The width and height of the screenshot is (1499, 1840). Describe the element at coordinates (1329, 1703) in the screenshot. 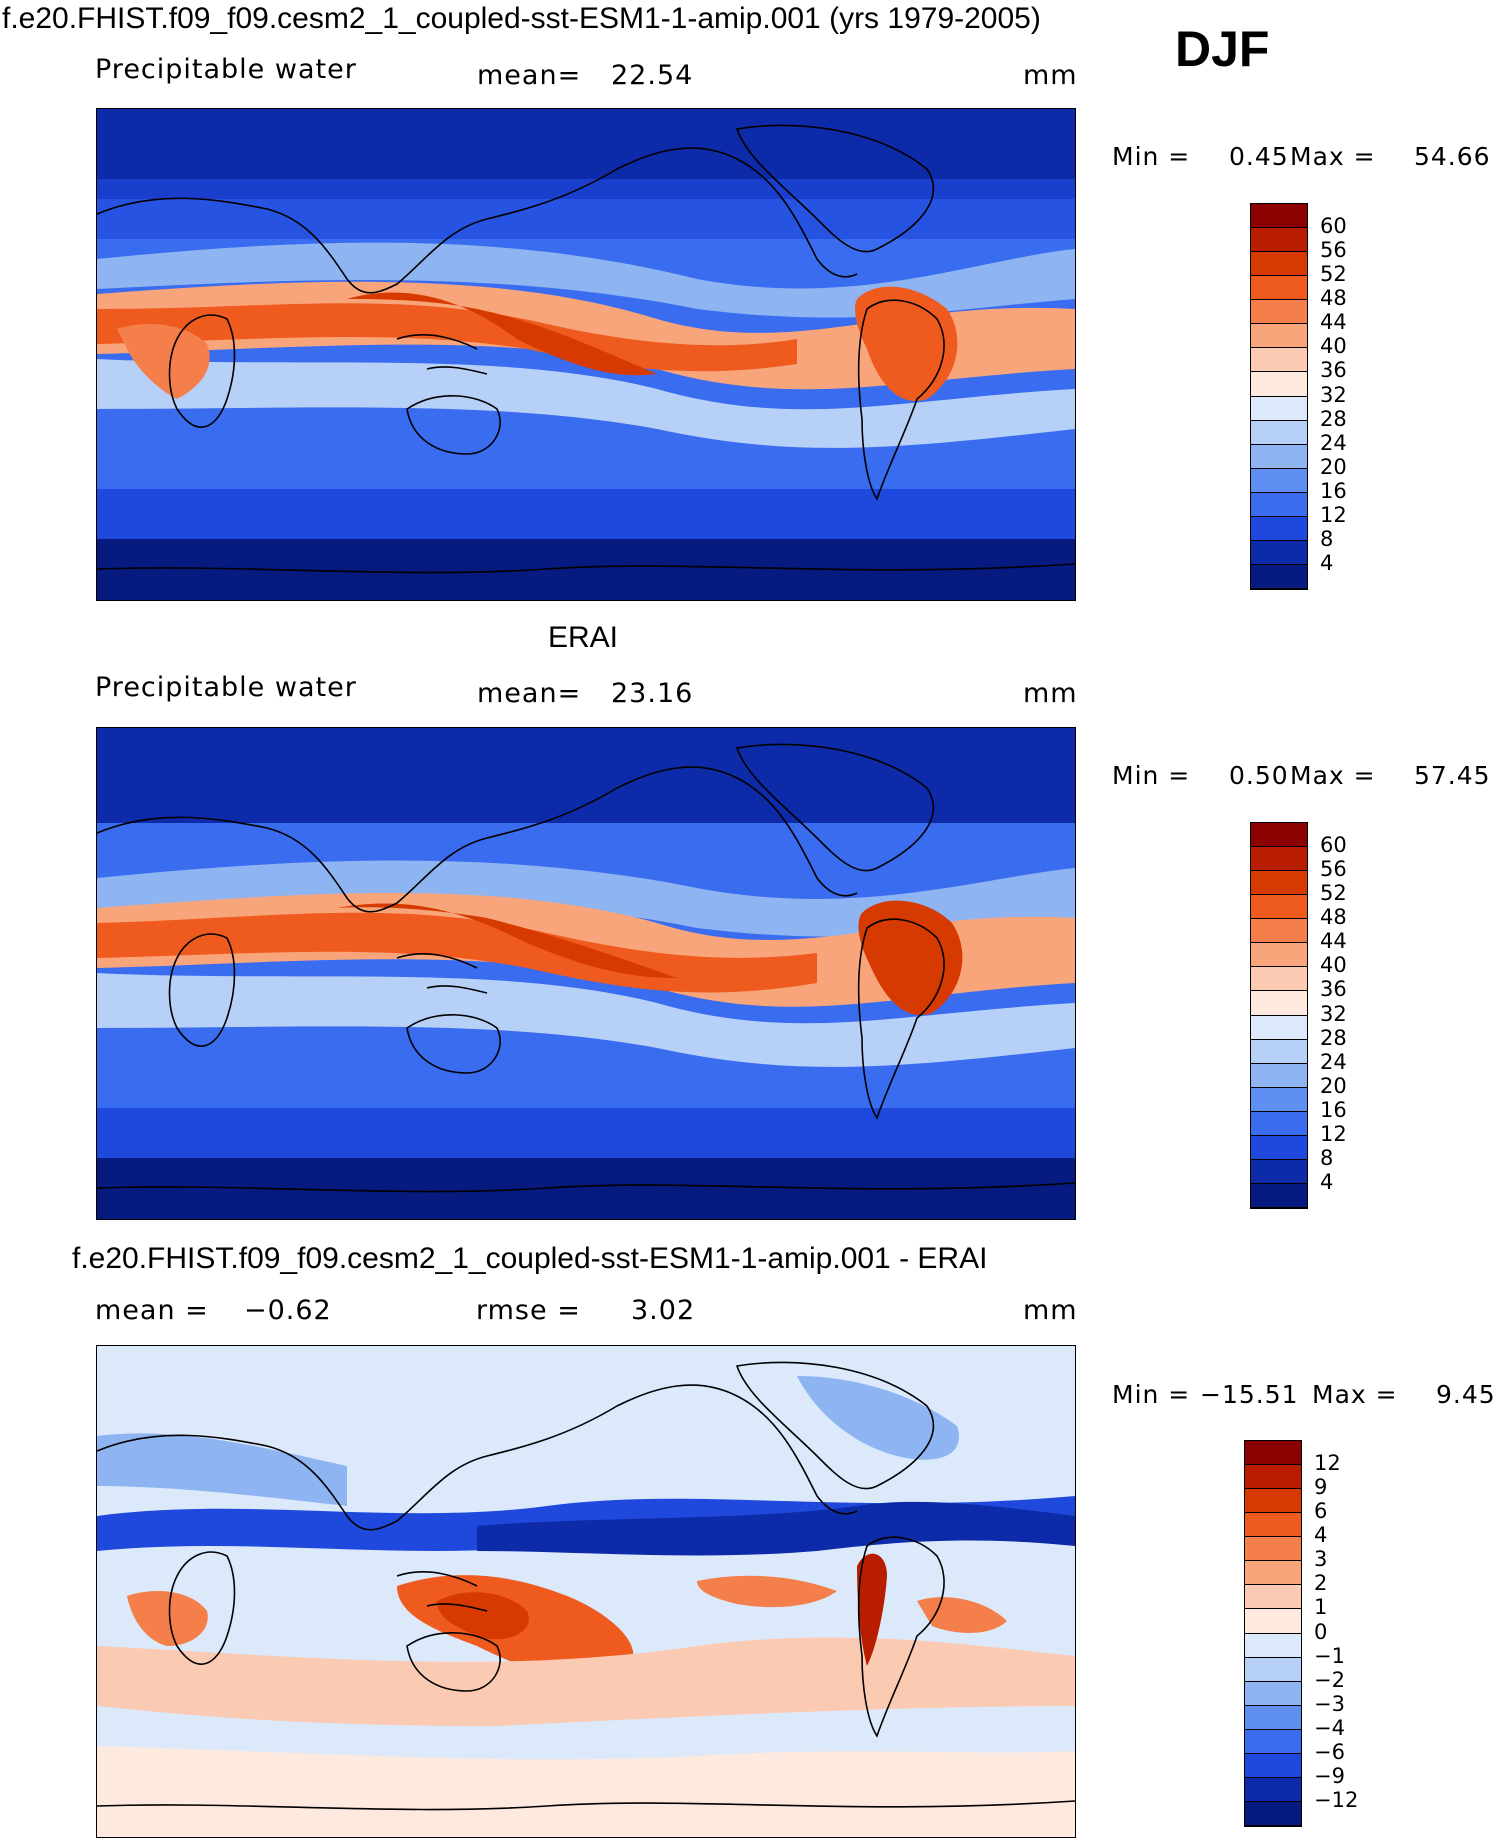

I see `colorbar-tick-label: −3` at that location.